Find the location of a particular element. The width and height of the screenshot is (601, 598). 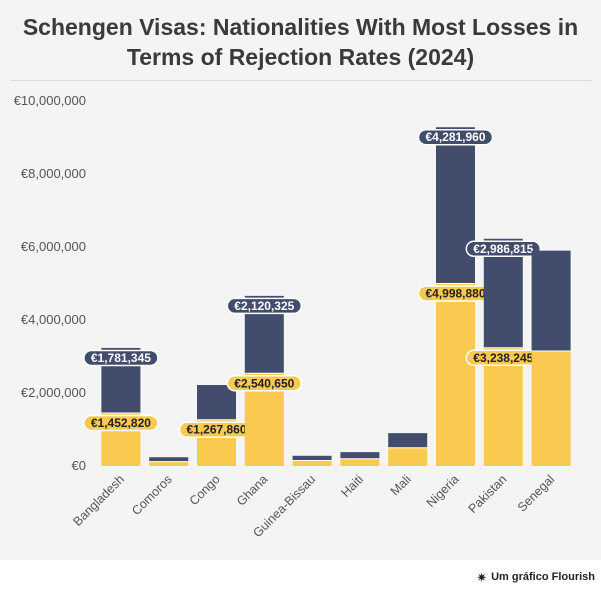

data-label-top: €4,281,960 is located at coordinates (455, 137).